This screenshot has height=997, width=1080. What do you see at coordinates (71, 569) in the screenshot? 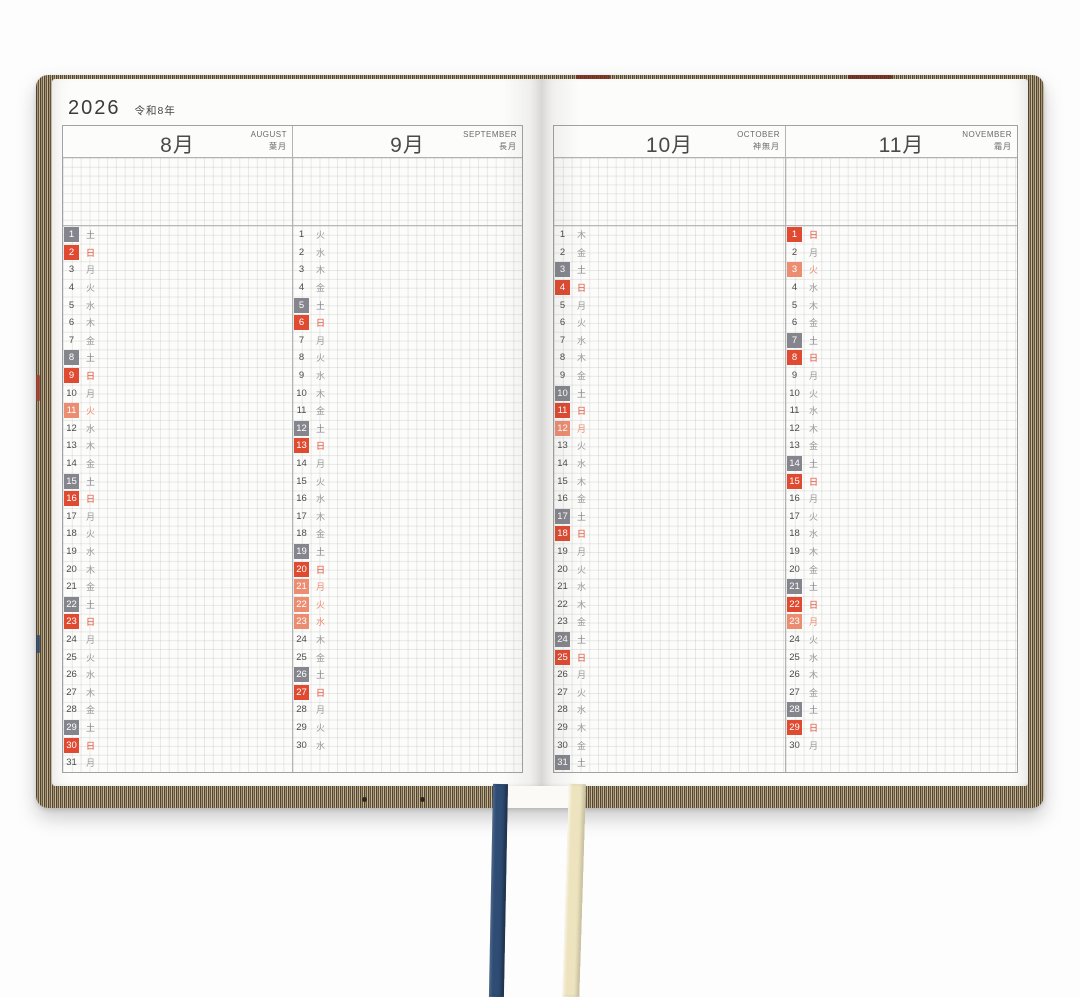
I see `day-number: 20` at bounding box center [71, 569].